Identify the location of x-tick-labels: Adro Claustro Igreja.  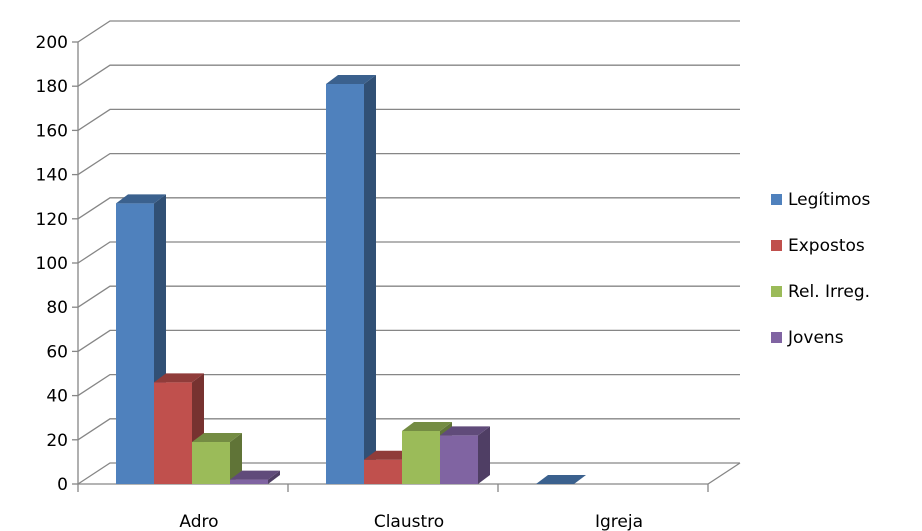
(411, 521).